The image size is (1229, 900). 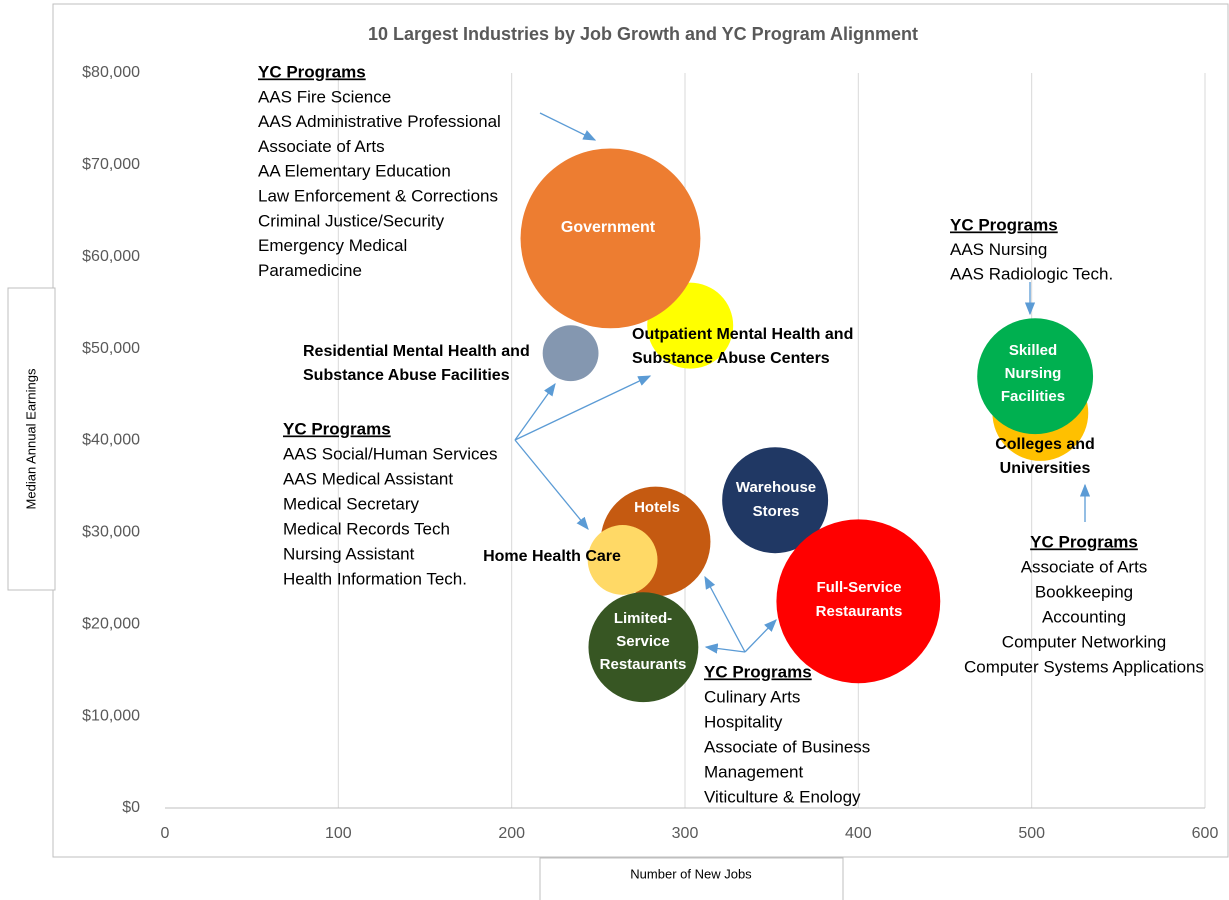 What do you see at coordinates (111, 440) in the screenshot?
I see `y-tick-label: $40,000` at bounding box center [111, 440].